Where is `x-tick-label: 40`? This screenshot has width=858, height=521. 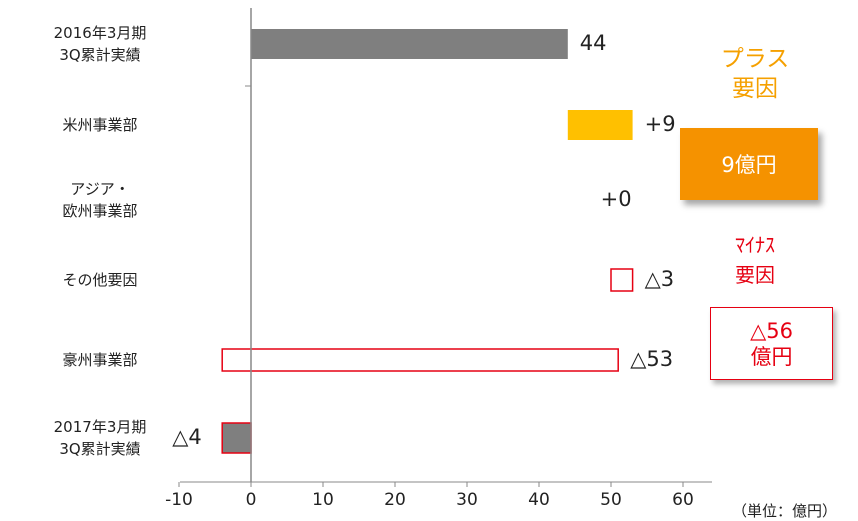
x-tick-label: 40 is located at coordinates (539, 500).